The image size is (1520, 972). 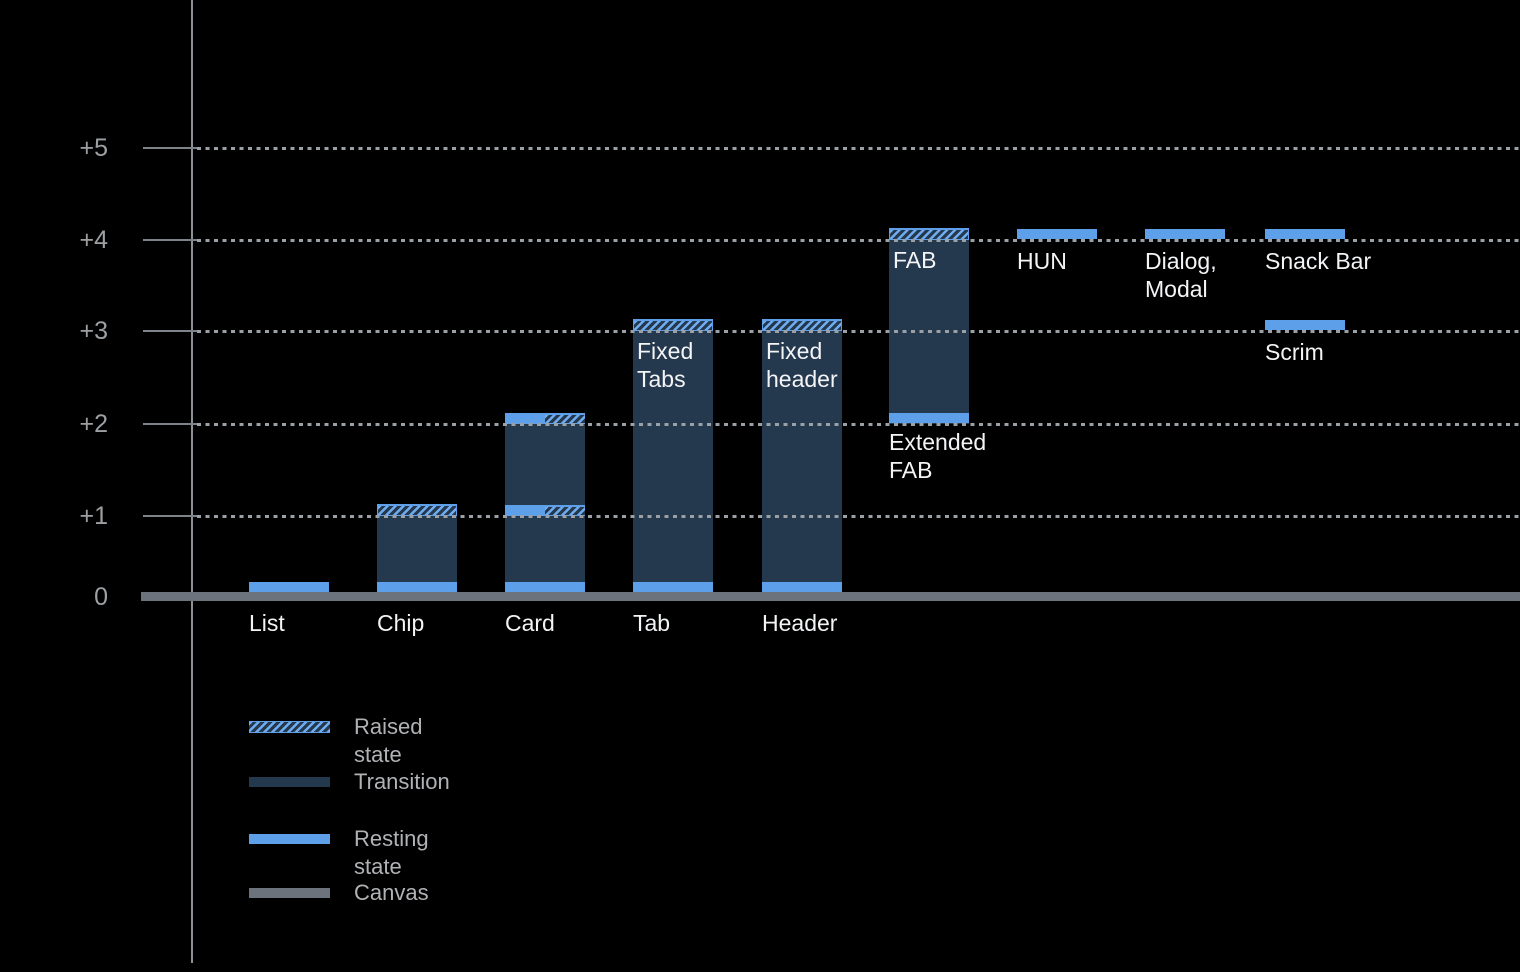 I want to click on legend-label-raised: Raised state, so click(x=388, y=740).